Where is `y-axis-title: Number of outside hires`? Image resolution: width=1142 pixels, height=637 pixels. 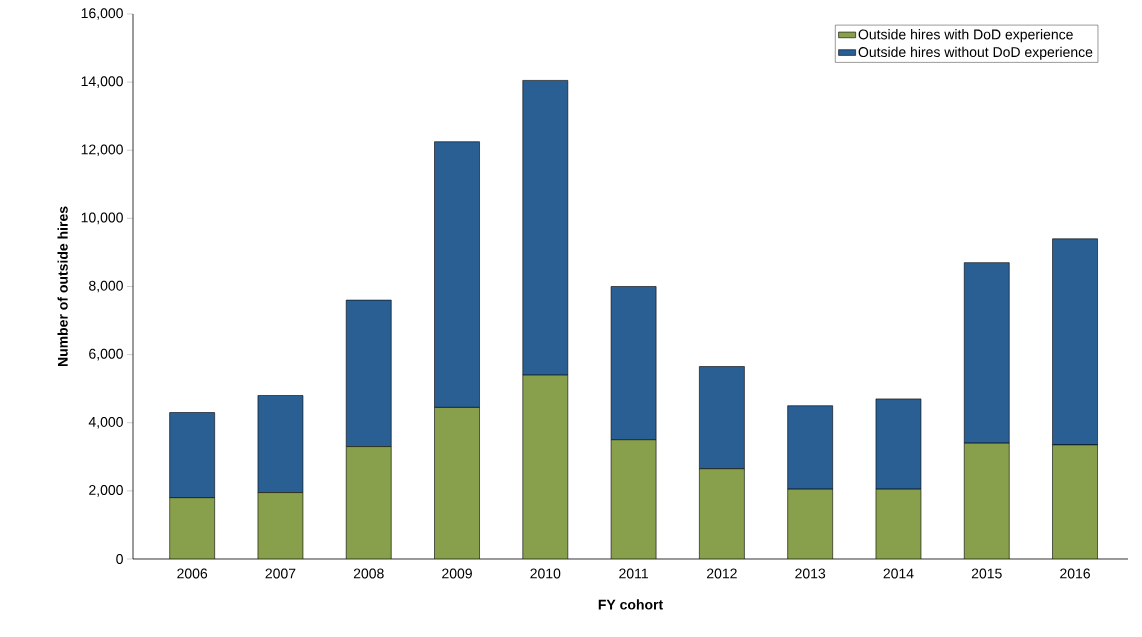
y-axis-title: Number of outside hires is located at coordinates (62, 286).